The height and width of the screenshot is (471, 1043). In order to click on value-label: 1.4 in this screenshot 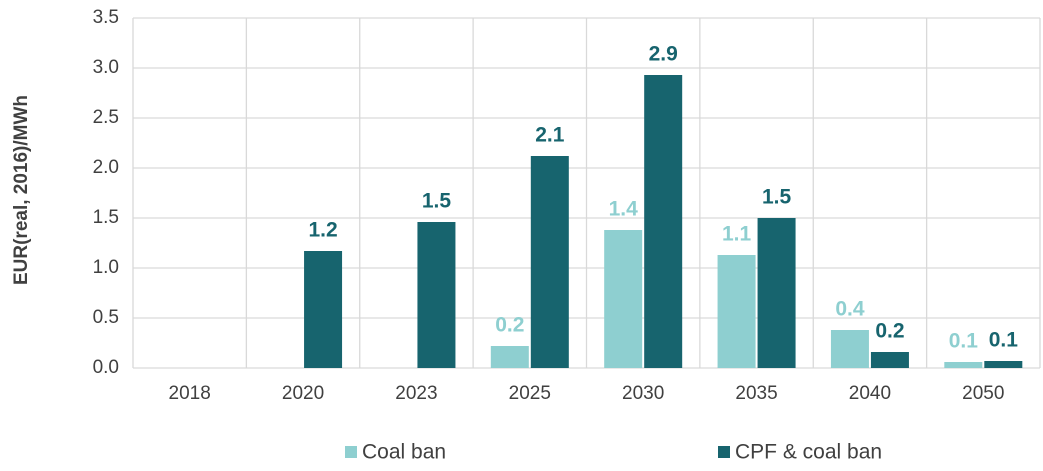, I will do `click(624, 209)`.